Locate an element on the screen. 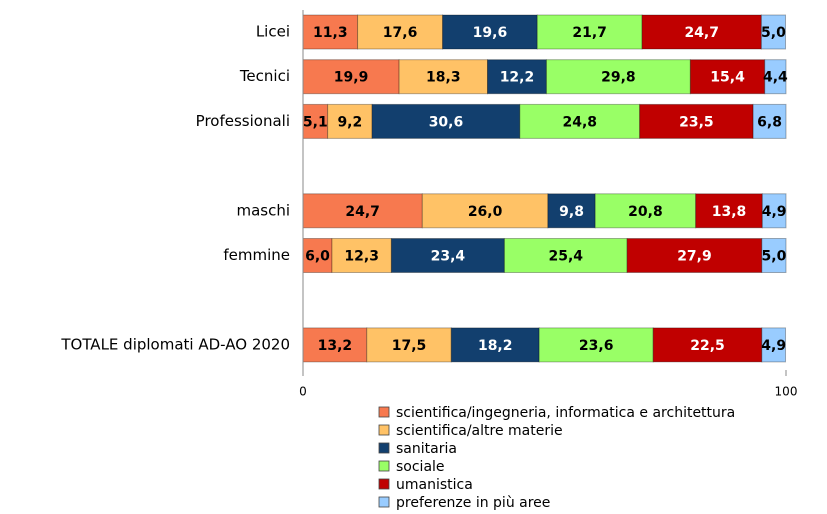 The image size is (827, 514). value-label: 17,5 is located at coordinates (409, 346).